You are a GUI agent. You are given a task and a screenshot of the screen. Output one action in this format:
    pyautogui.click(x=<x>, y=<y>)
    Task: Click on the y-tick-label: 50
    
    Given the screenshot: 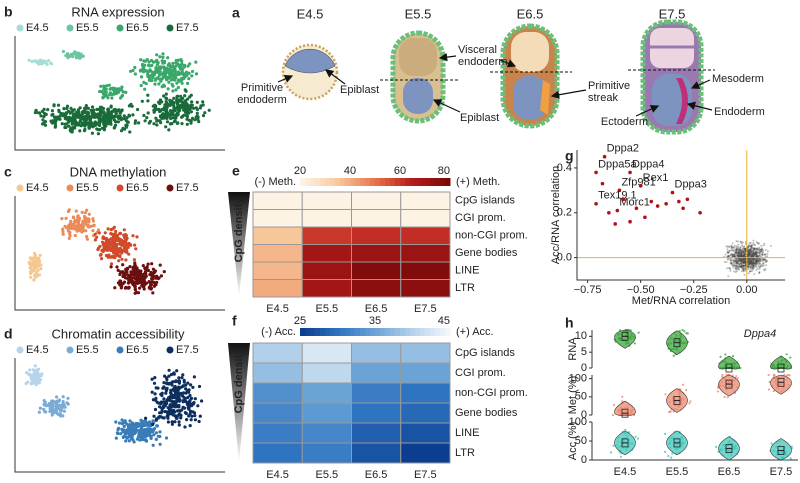 What is the action you would take?
    pyautogui.click(x=581, y=441)
    